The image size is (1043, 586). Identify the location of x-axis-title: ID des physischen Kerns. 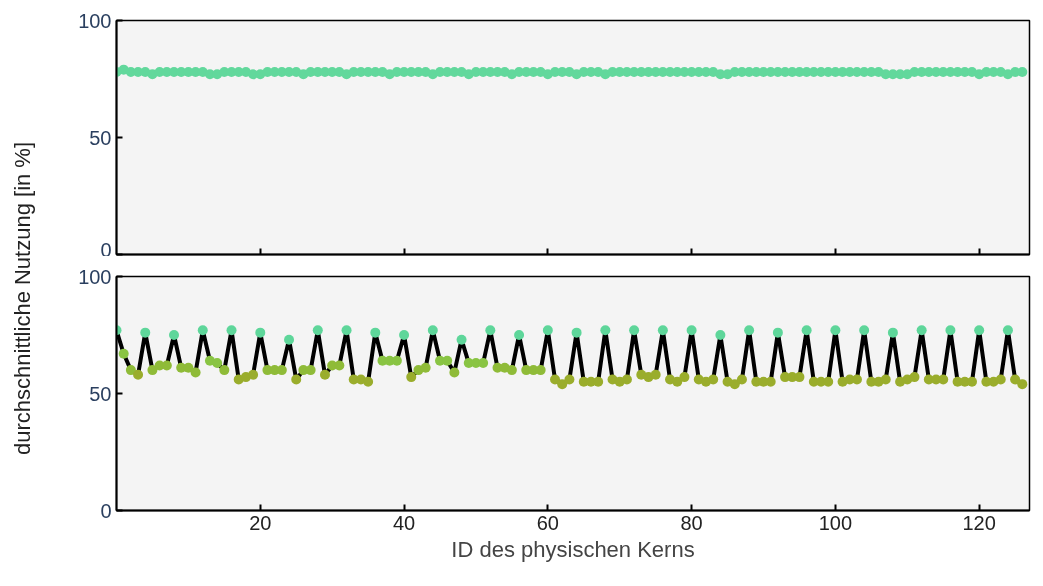
(573, 549).